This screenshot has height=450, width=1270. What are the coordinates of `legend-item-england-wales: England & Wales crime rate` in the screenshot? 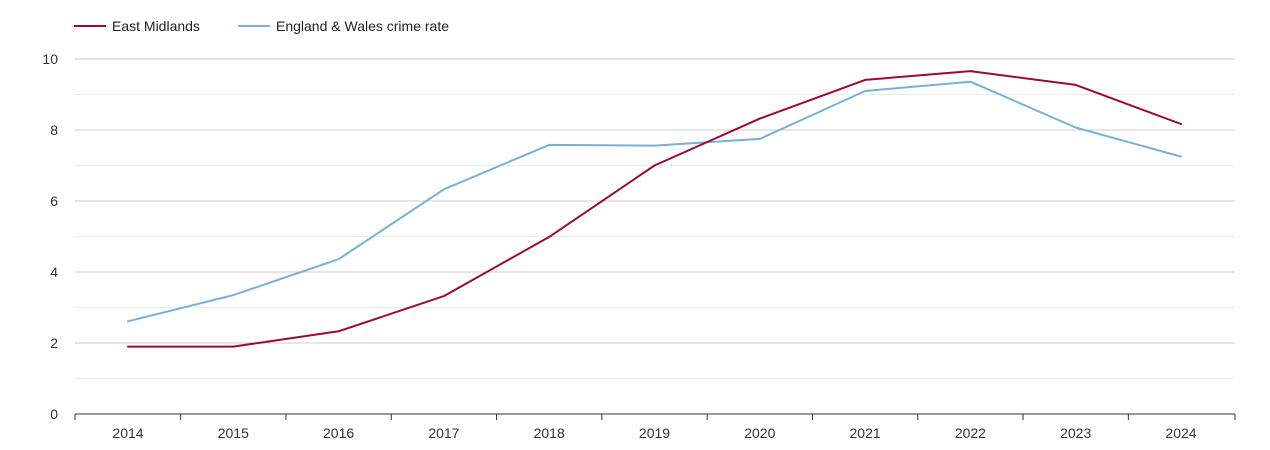 It's located at (343, 26).